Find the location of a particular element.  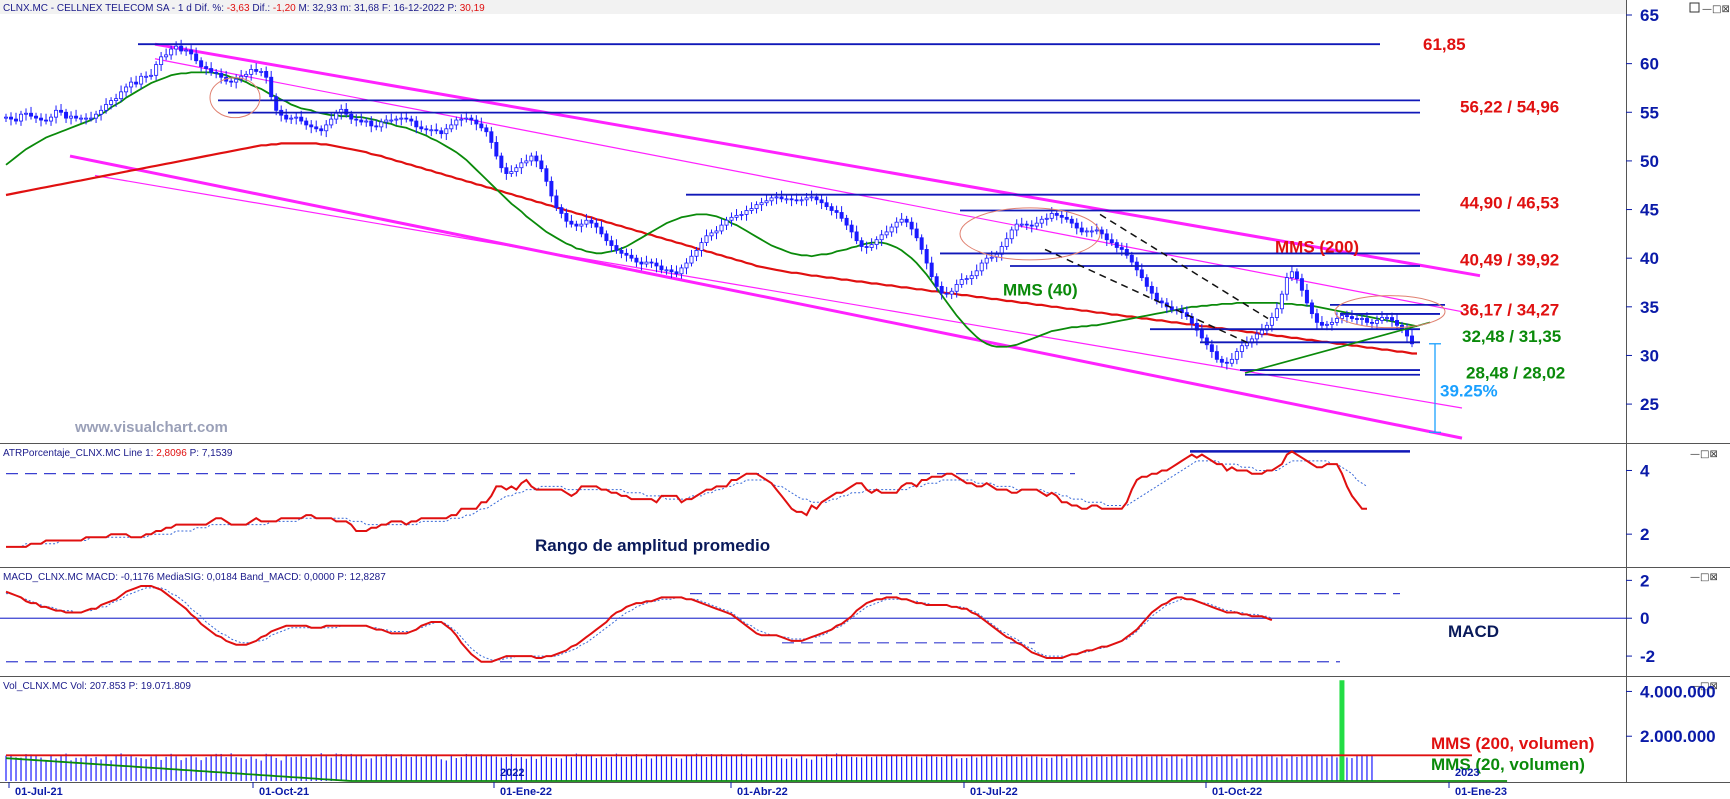

macd-panel-controls: —□⊠ is located at coordinates (1704, 577).